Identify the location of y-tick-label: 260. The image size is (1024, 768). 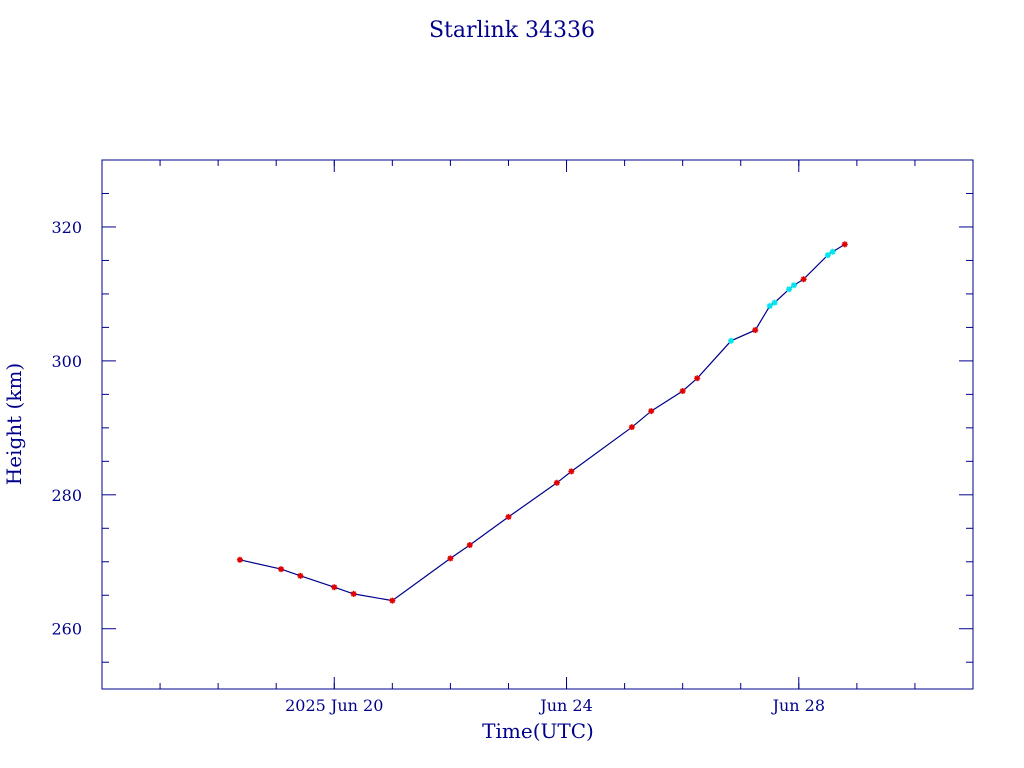
(66, 629).